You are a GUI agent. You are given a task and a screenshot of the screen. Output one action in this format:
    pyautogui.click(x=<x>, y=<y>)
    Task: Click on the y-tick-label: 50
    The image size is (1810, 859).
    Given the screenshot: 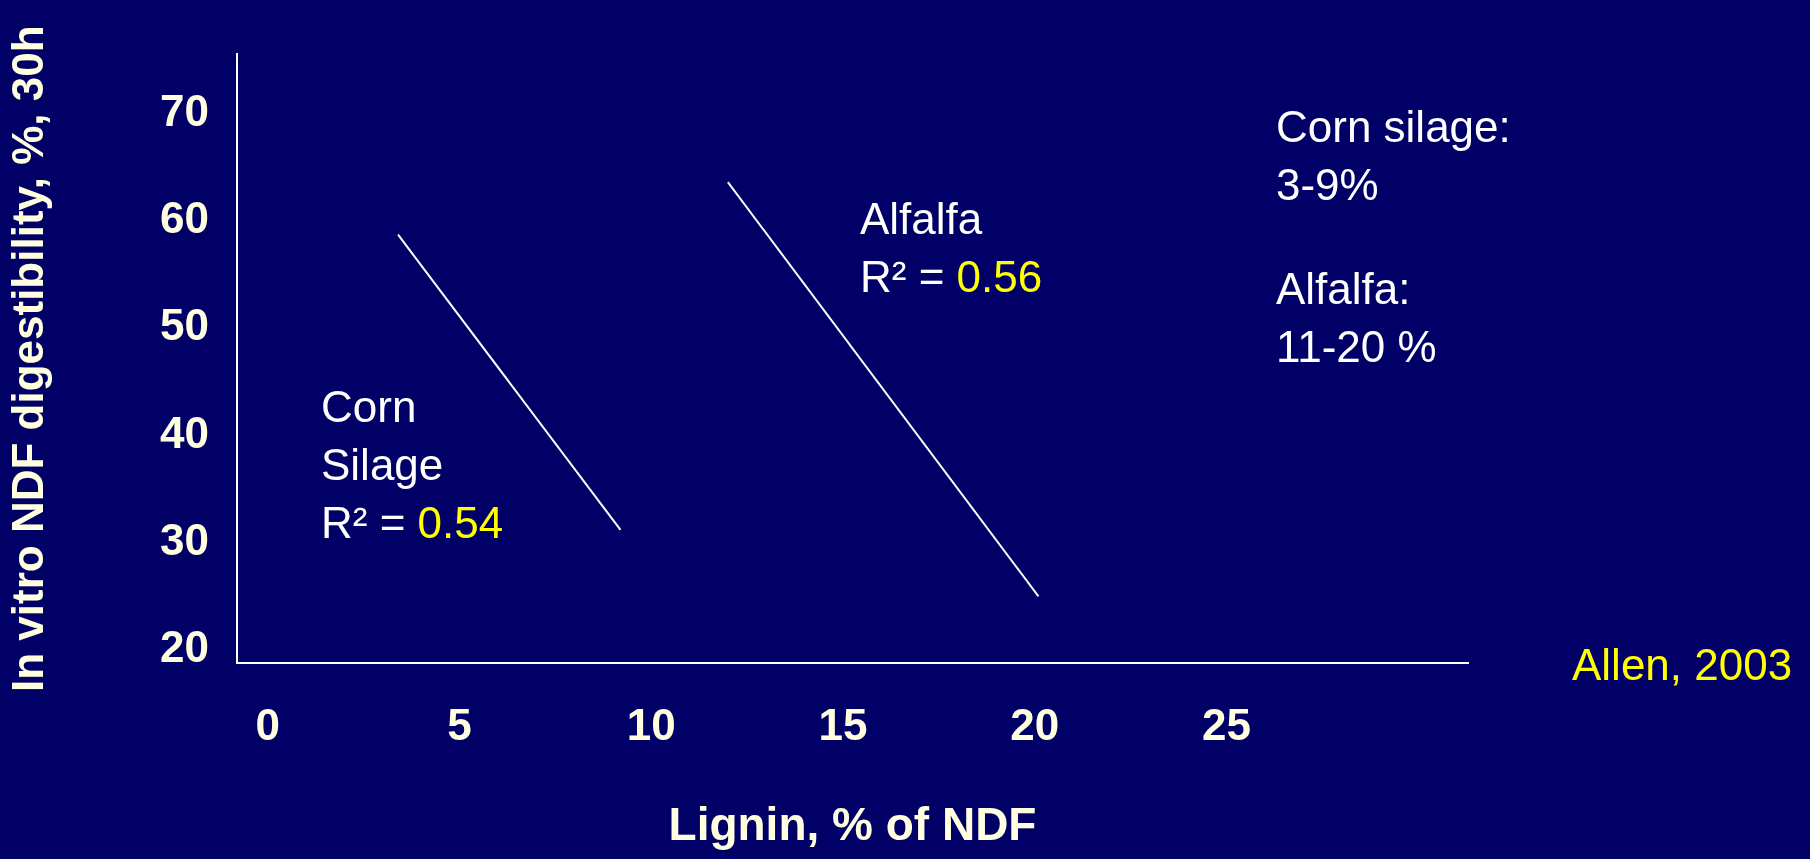 What is the action you would take?
    pyautogui.click(x=184, y=325)
    